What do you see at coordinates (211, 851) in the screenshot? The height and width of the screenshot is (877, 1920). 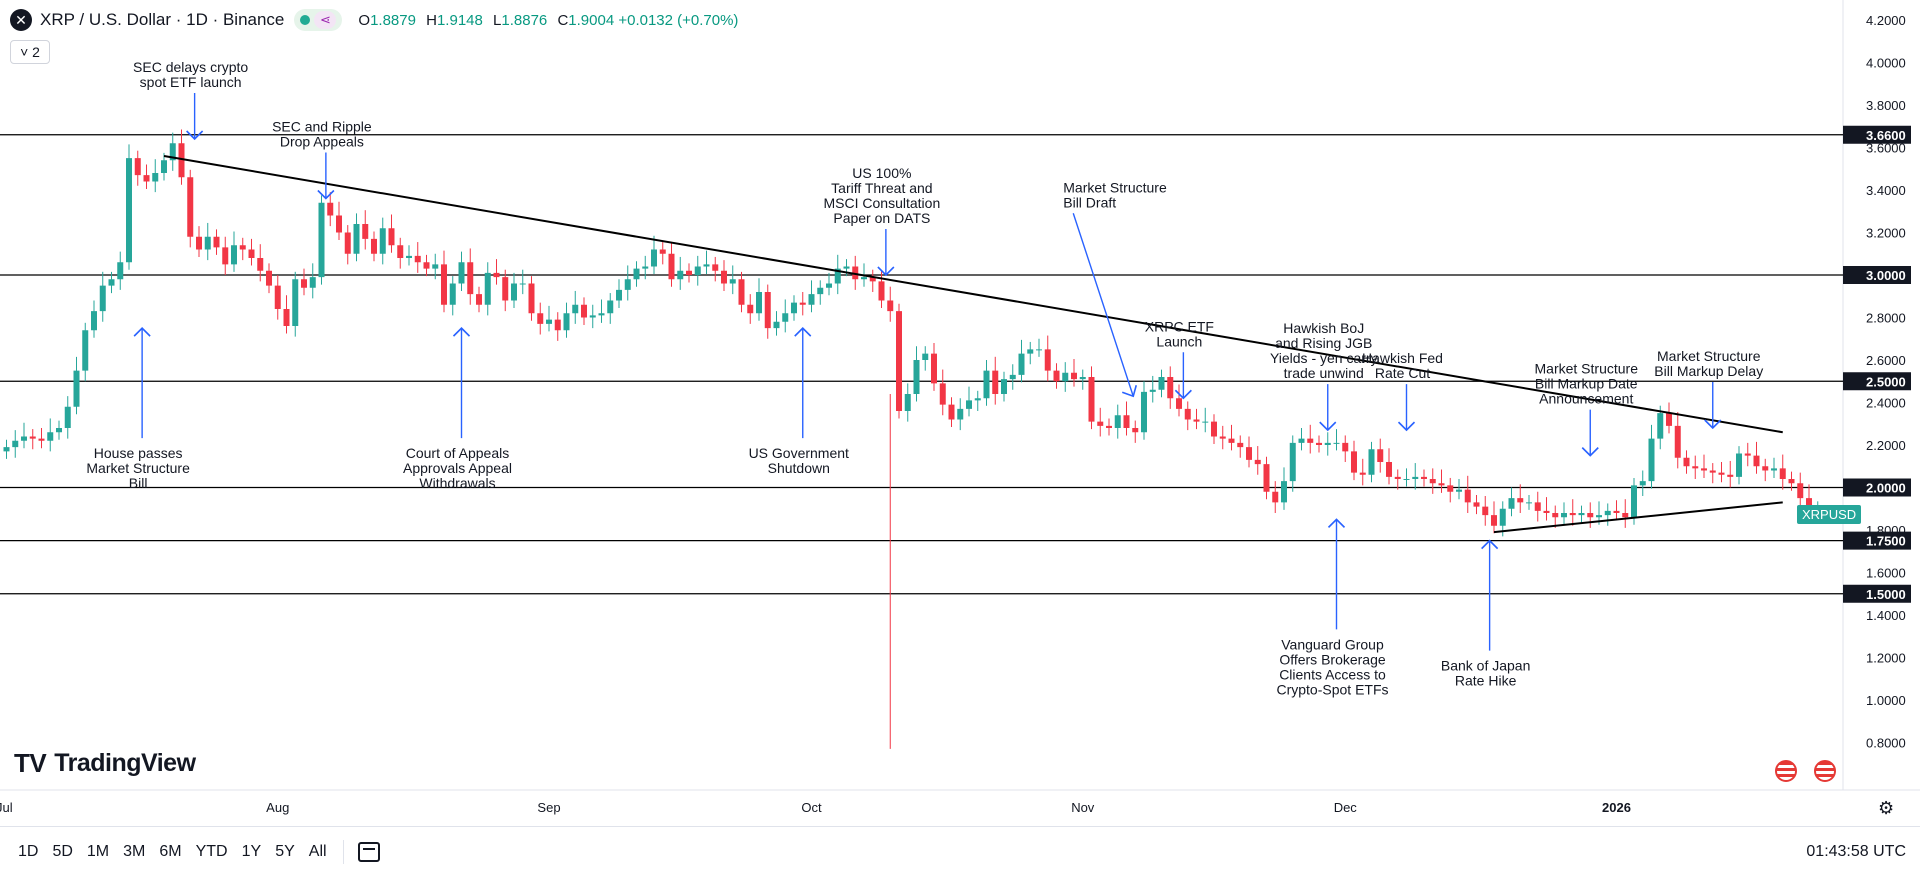 I see `range-ytd-button: YTD` at bounding box center [211, 851].